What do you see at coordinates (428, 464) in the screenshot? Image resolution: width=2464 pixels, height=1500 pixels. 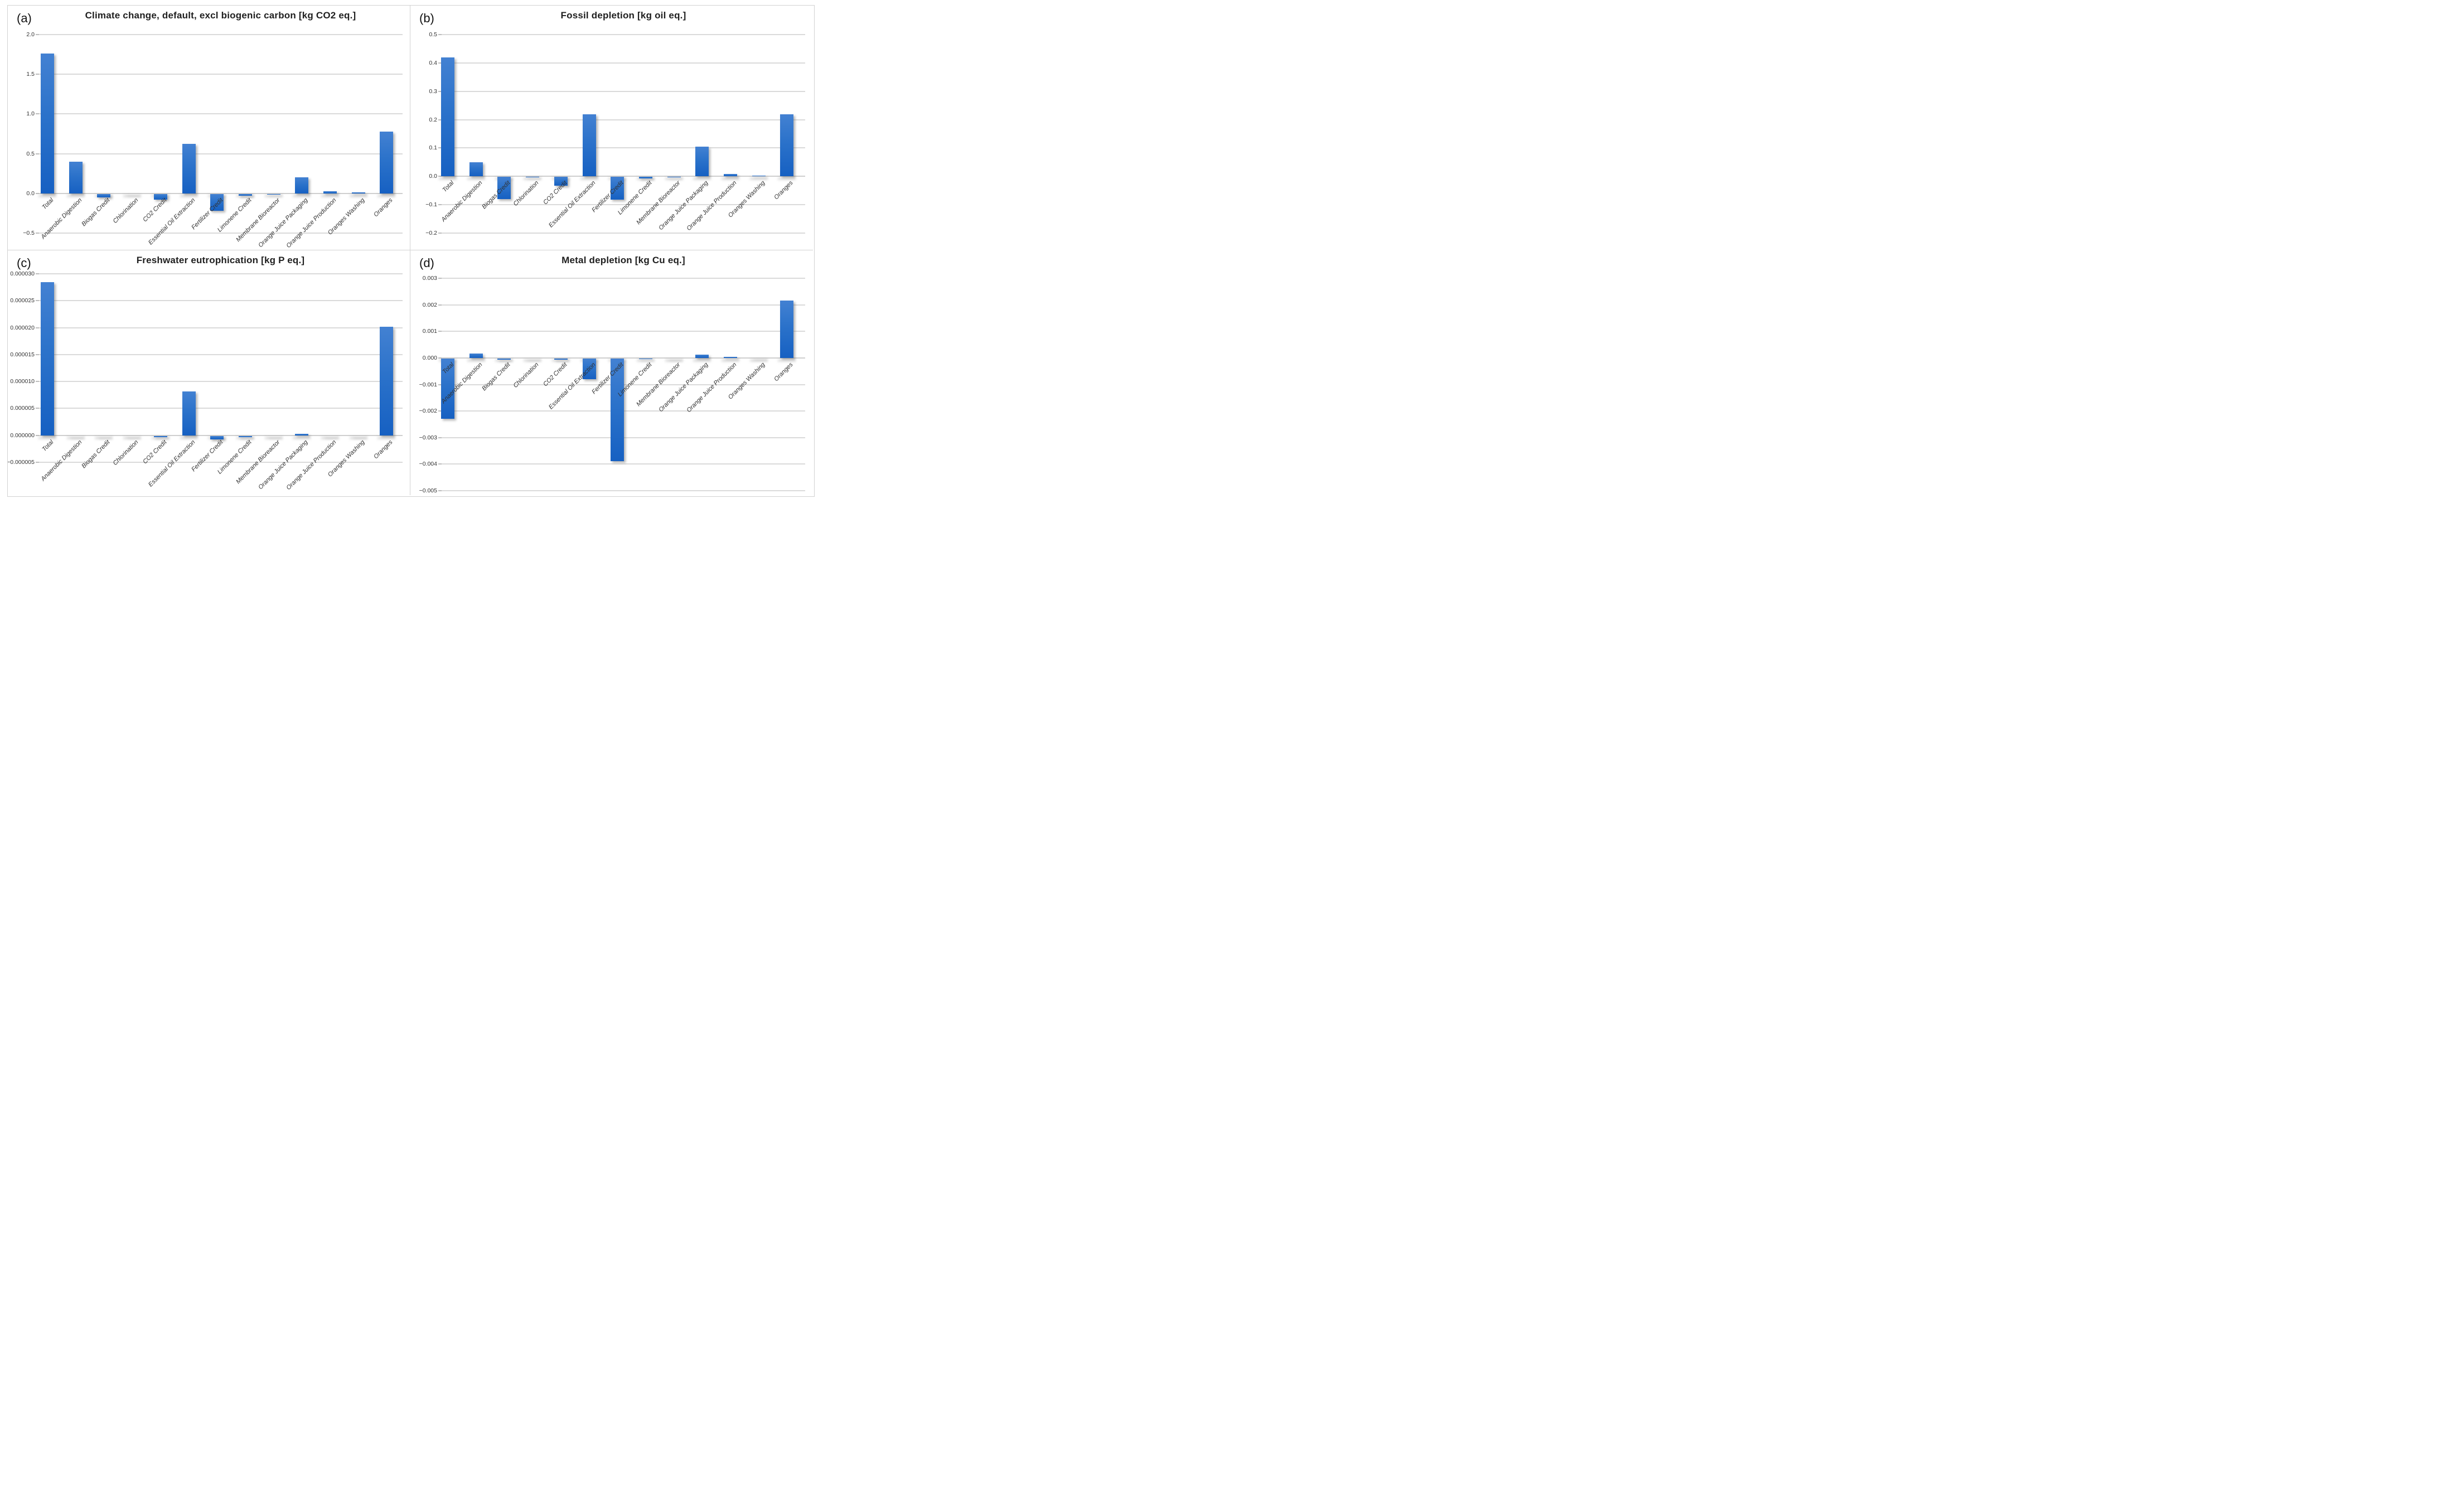 I see `y-axis-tick-label: −0.004` at bounding box center [428, 464].